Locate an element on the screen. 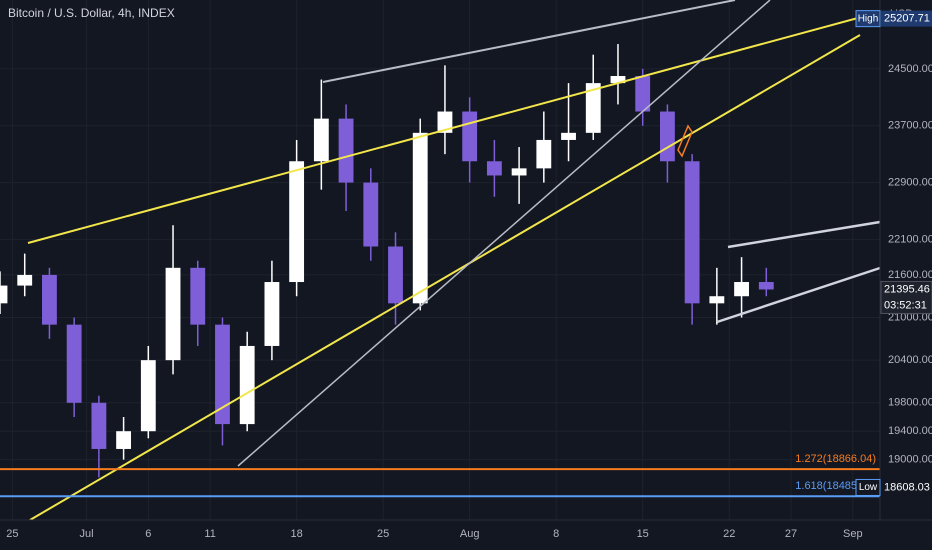 The image size is (932, 550). high-tag-text: 25207.71 is located at coordinates (907, 19).